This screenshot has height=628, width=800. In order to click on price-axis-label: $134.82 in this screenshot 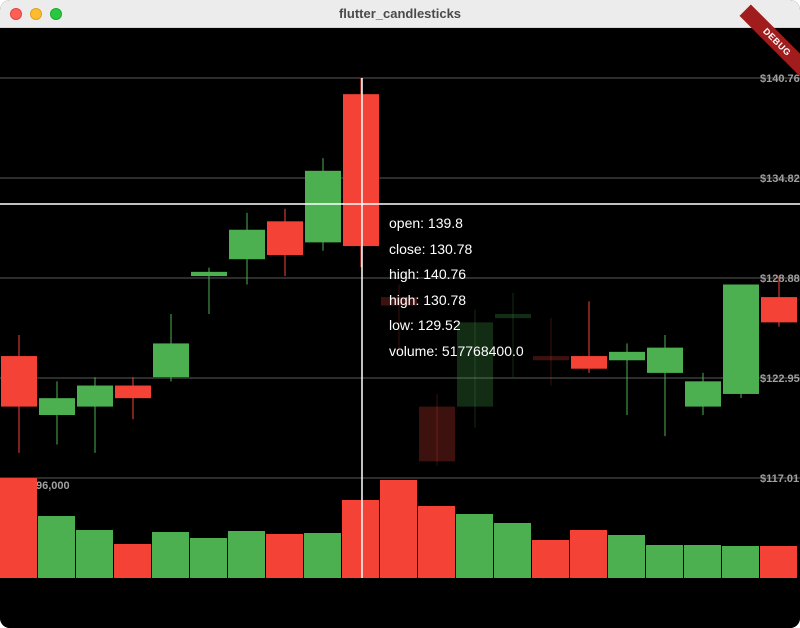, I will do `click(780, 179)`.